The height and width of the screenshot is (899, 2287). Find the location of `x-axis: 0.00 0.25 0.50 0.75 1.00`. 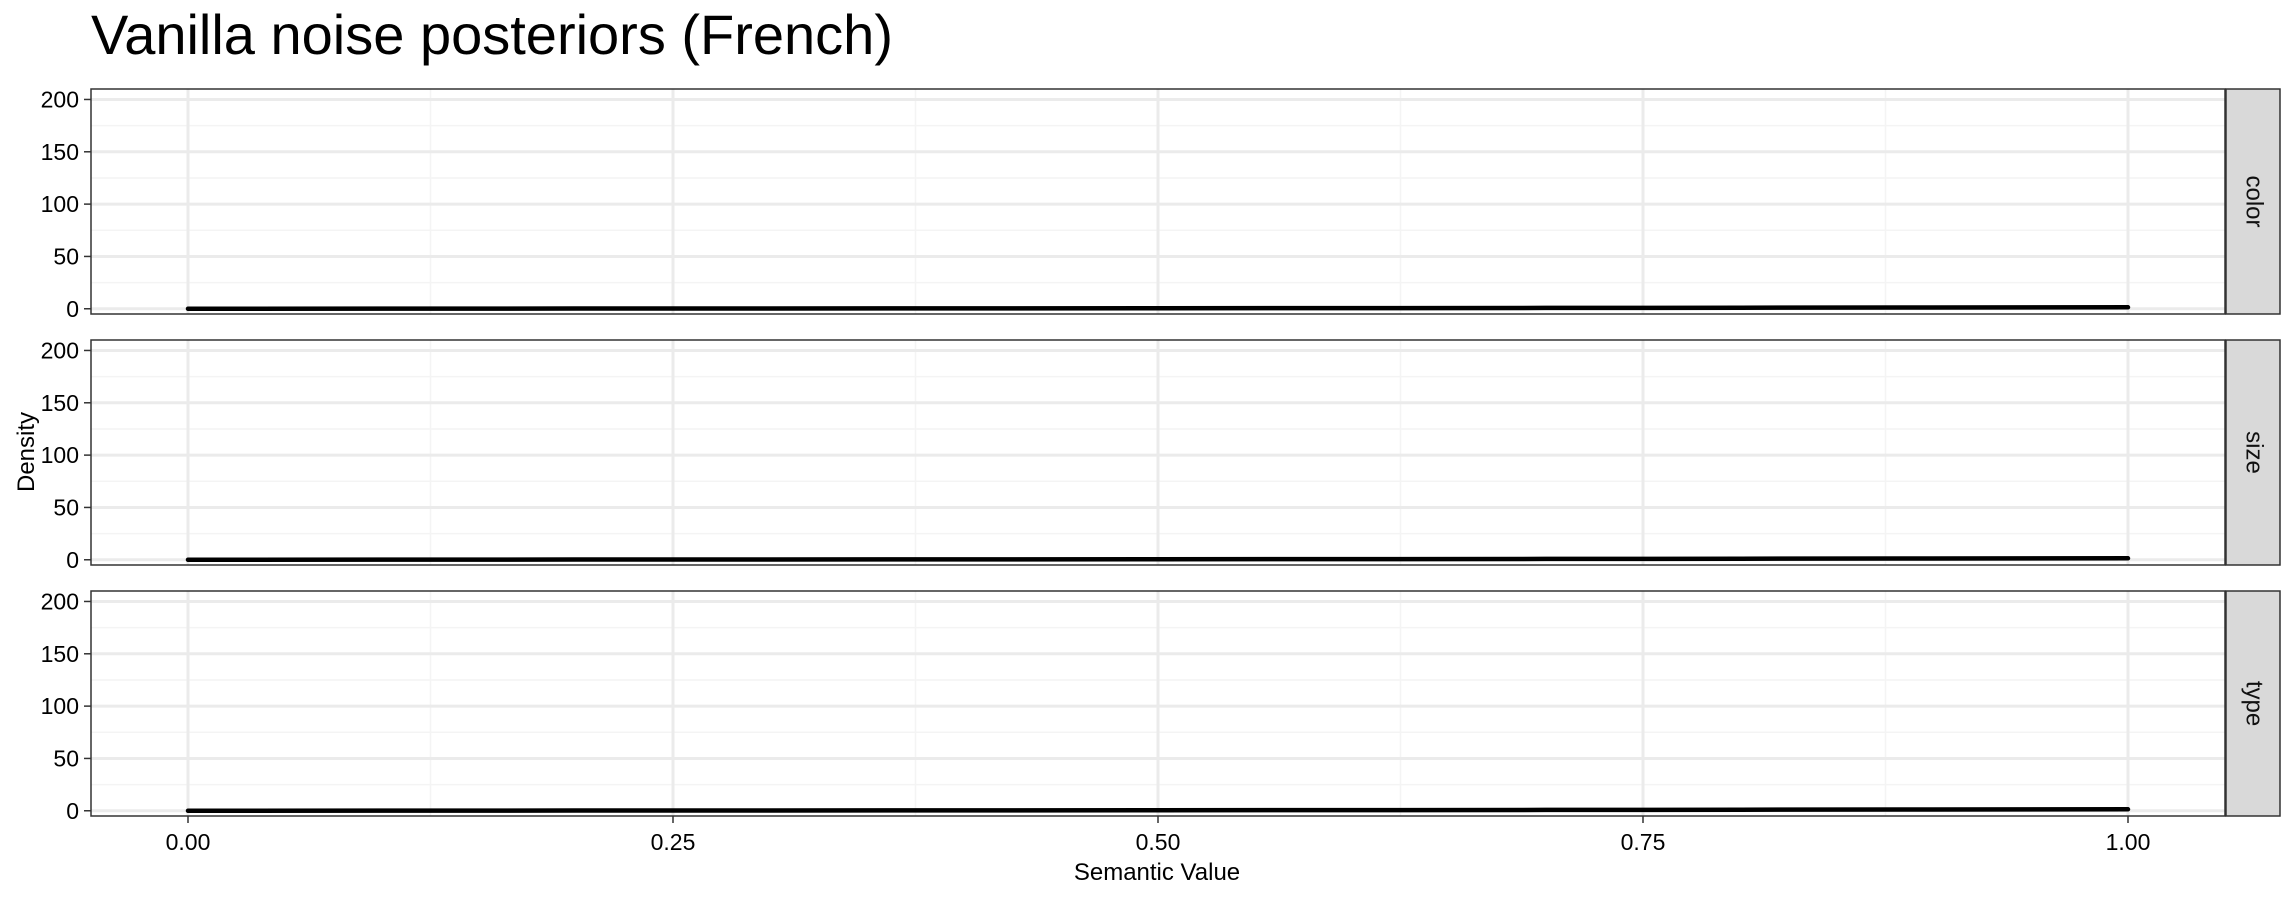

x-axis: 0.00 0.25 0.50 0.75 1.00 is located at coordinates (1158, 835).